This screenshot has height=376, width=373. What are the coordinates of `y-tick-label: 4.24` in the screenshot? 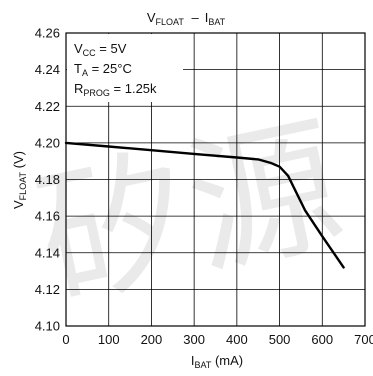 It's located at (47, 69).